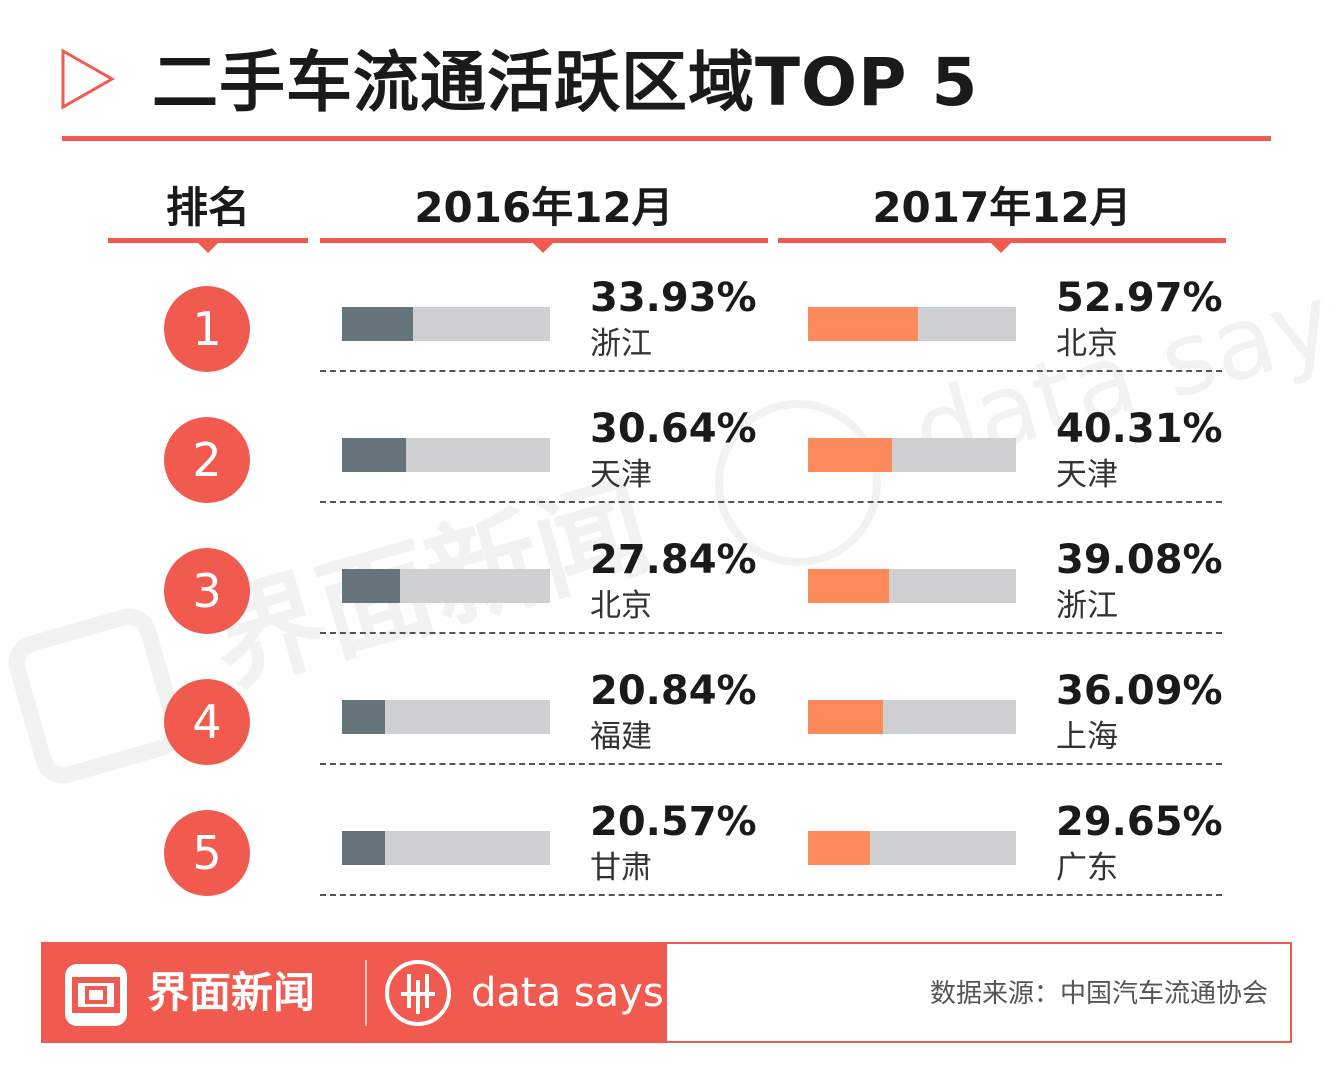 The image size is (1333, 1089). Describe the element at coordinates (673, 822) in the screenshot. I see `value-label-2016: 20.57%` at that location.